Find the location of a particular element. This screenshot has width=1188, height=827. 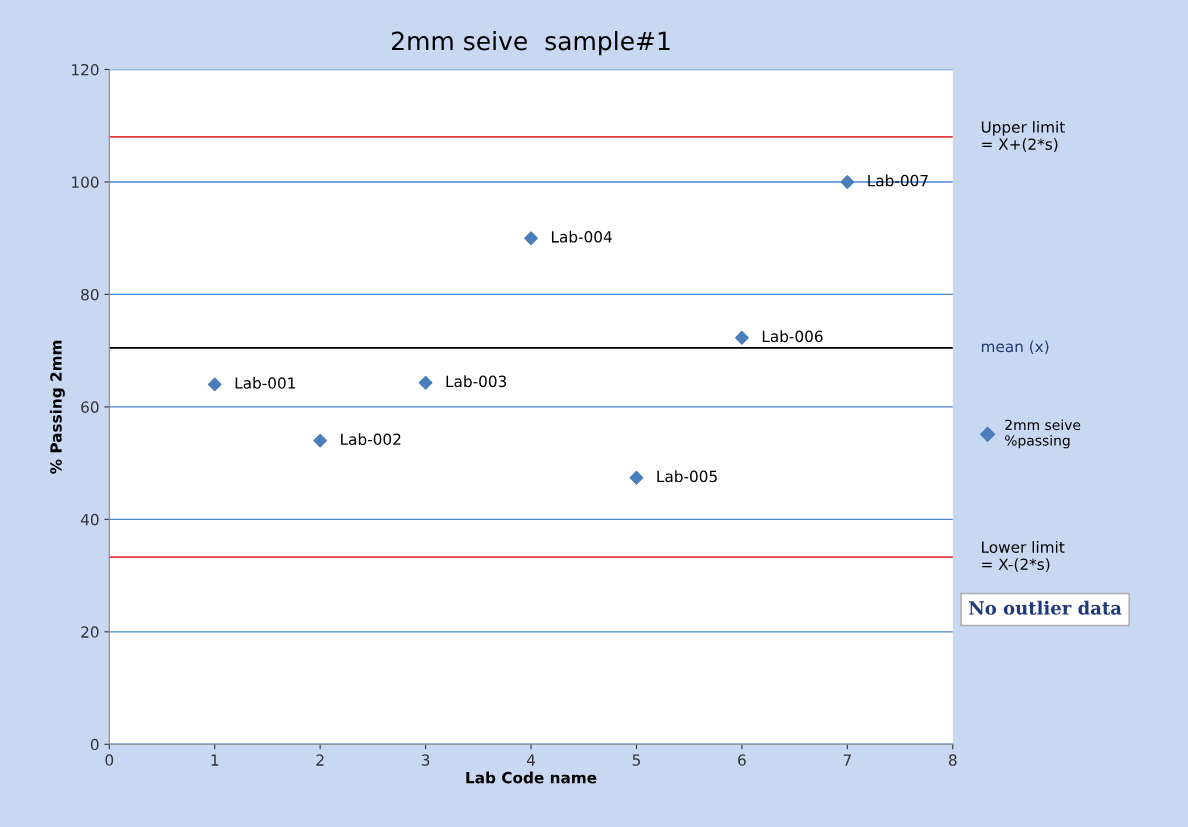

annotation: Lab-007 is located at coordinates (898, 180).